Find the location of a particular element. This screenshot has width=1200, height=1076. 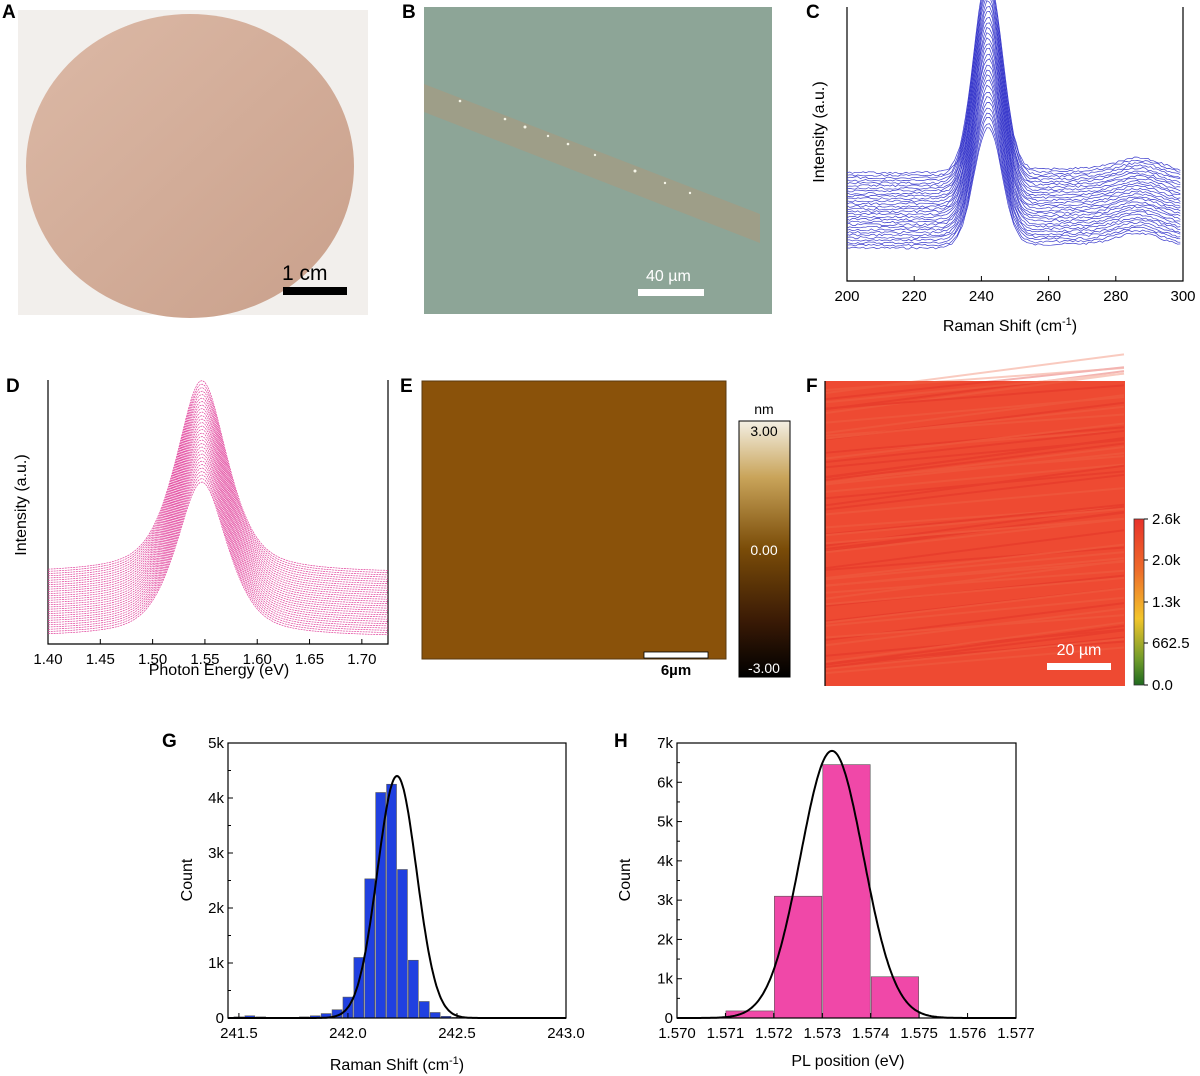

y-axis-label-g: Count is located at coordinates (187, 879).